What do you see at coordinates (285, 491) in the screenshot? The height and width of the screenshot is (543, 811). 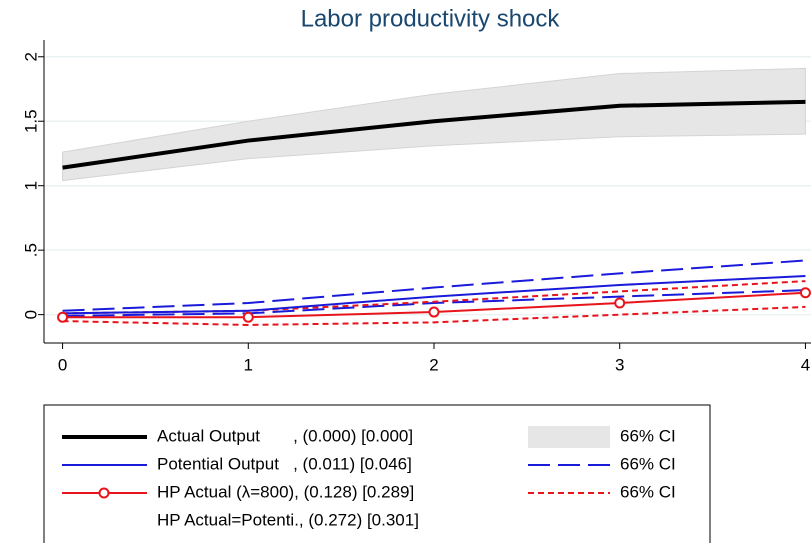 I see `legend-label: HP Actual (λ=800), (0.128) [0.289]` at bounding box center [285, 491].